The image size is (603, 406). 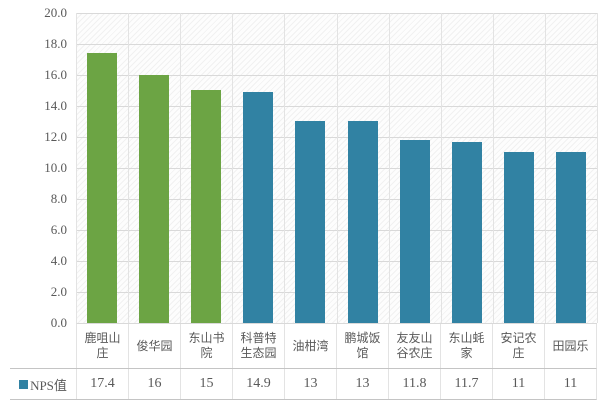 I want to click on bar-安记农庄, so click(x=519, y=237).